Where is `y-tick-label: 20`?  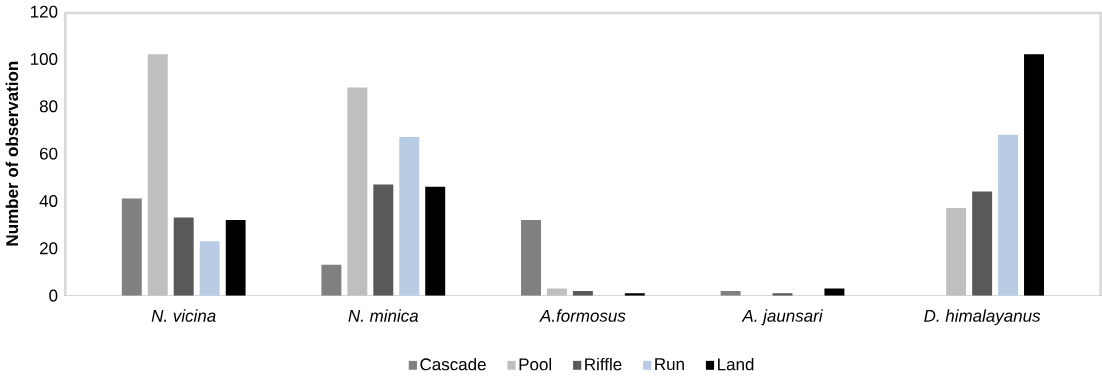 y-tick-label: 20 is located at coordinates (49, 248).